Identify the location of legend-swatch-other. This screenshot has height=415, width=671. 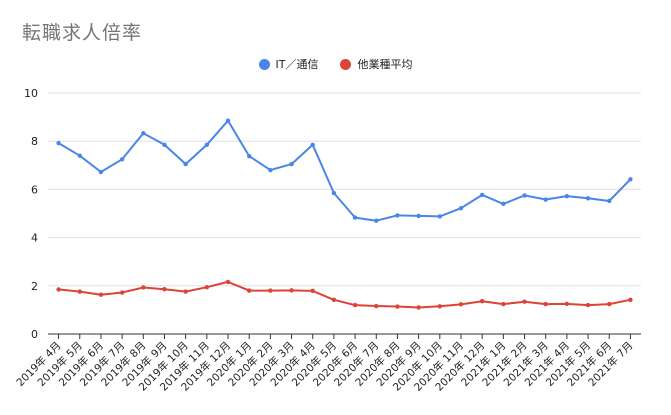
(346, 64).